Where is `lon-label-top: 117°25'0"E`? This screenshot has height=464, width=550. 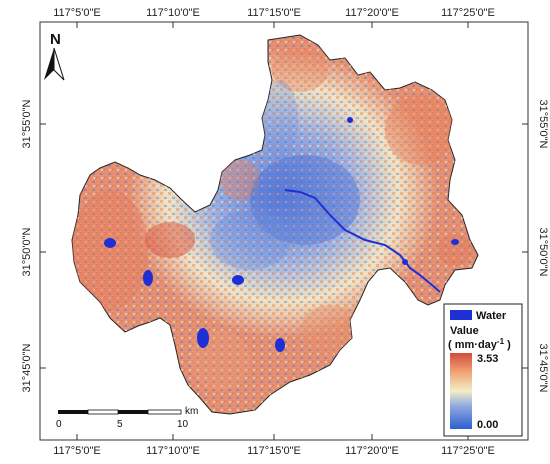
lon-label-top: 117°25'0"E is located at coordinates (468, 13).